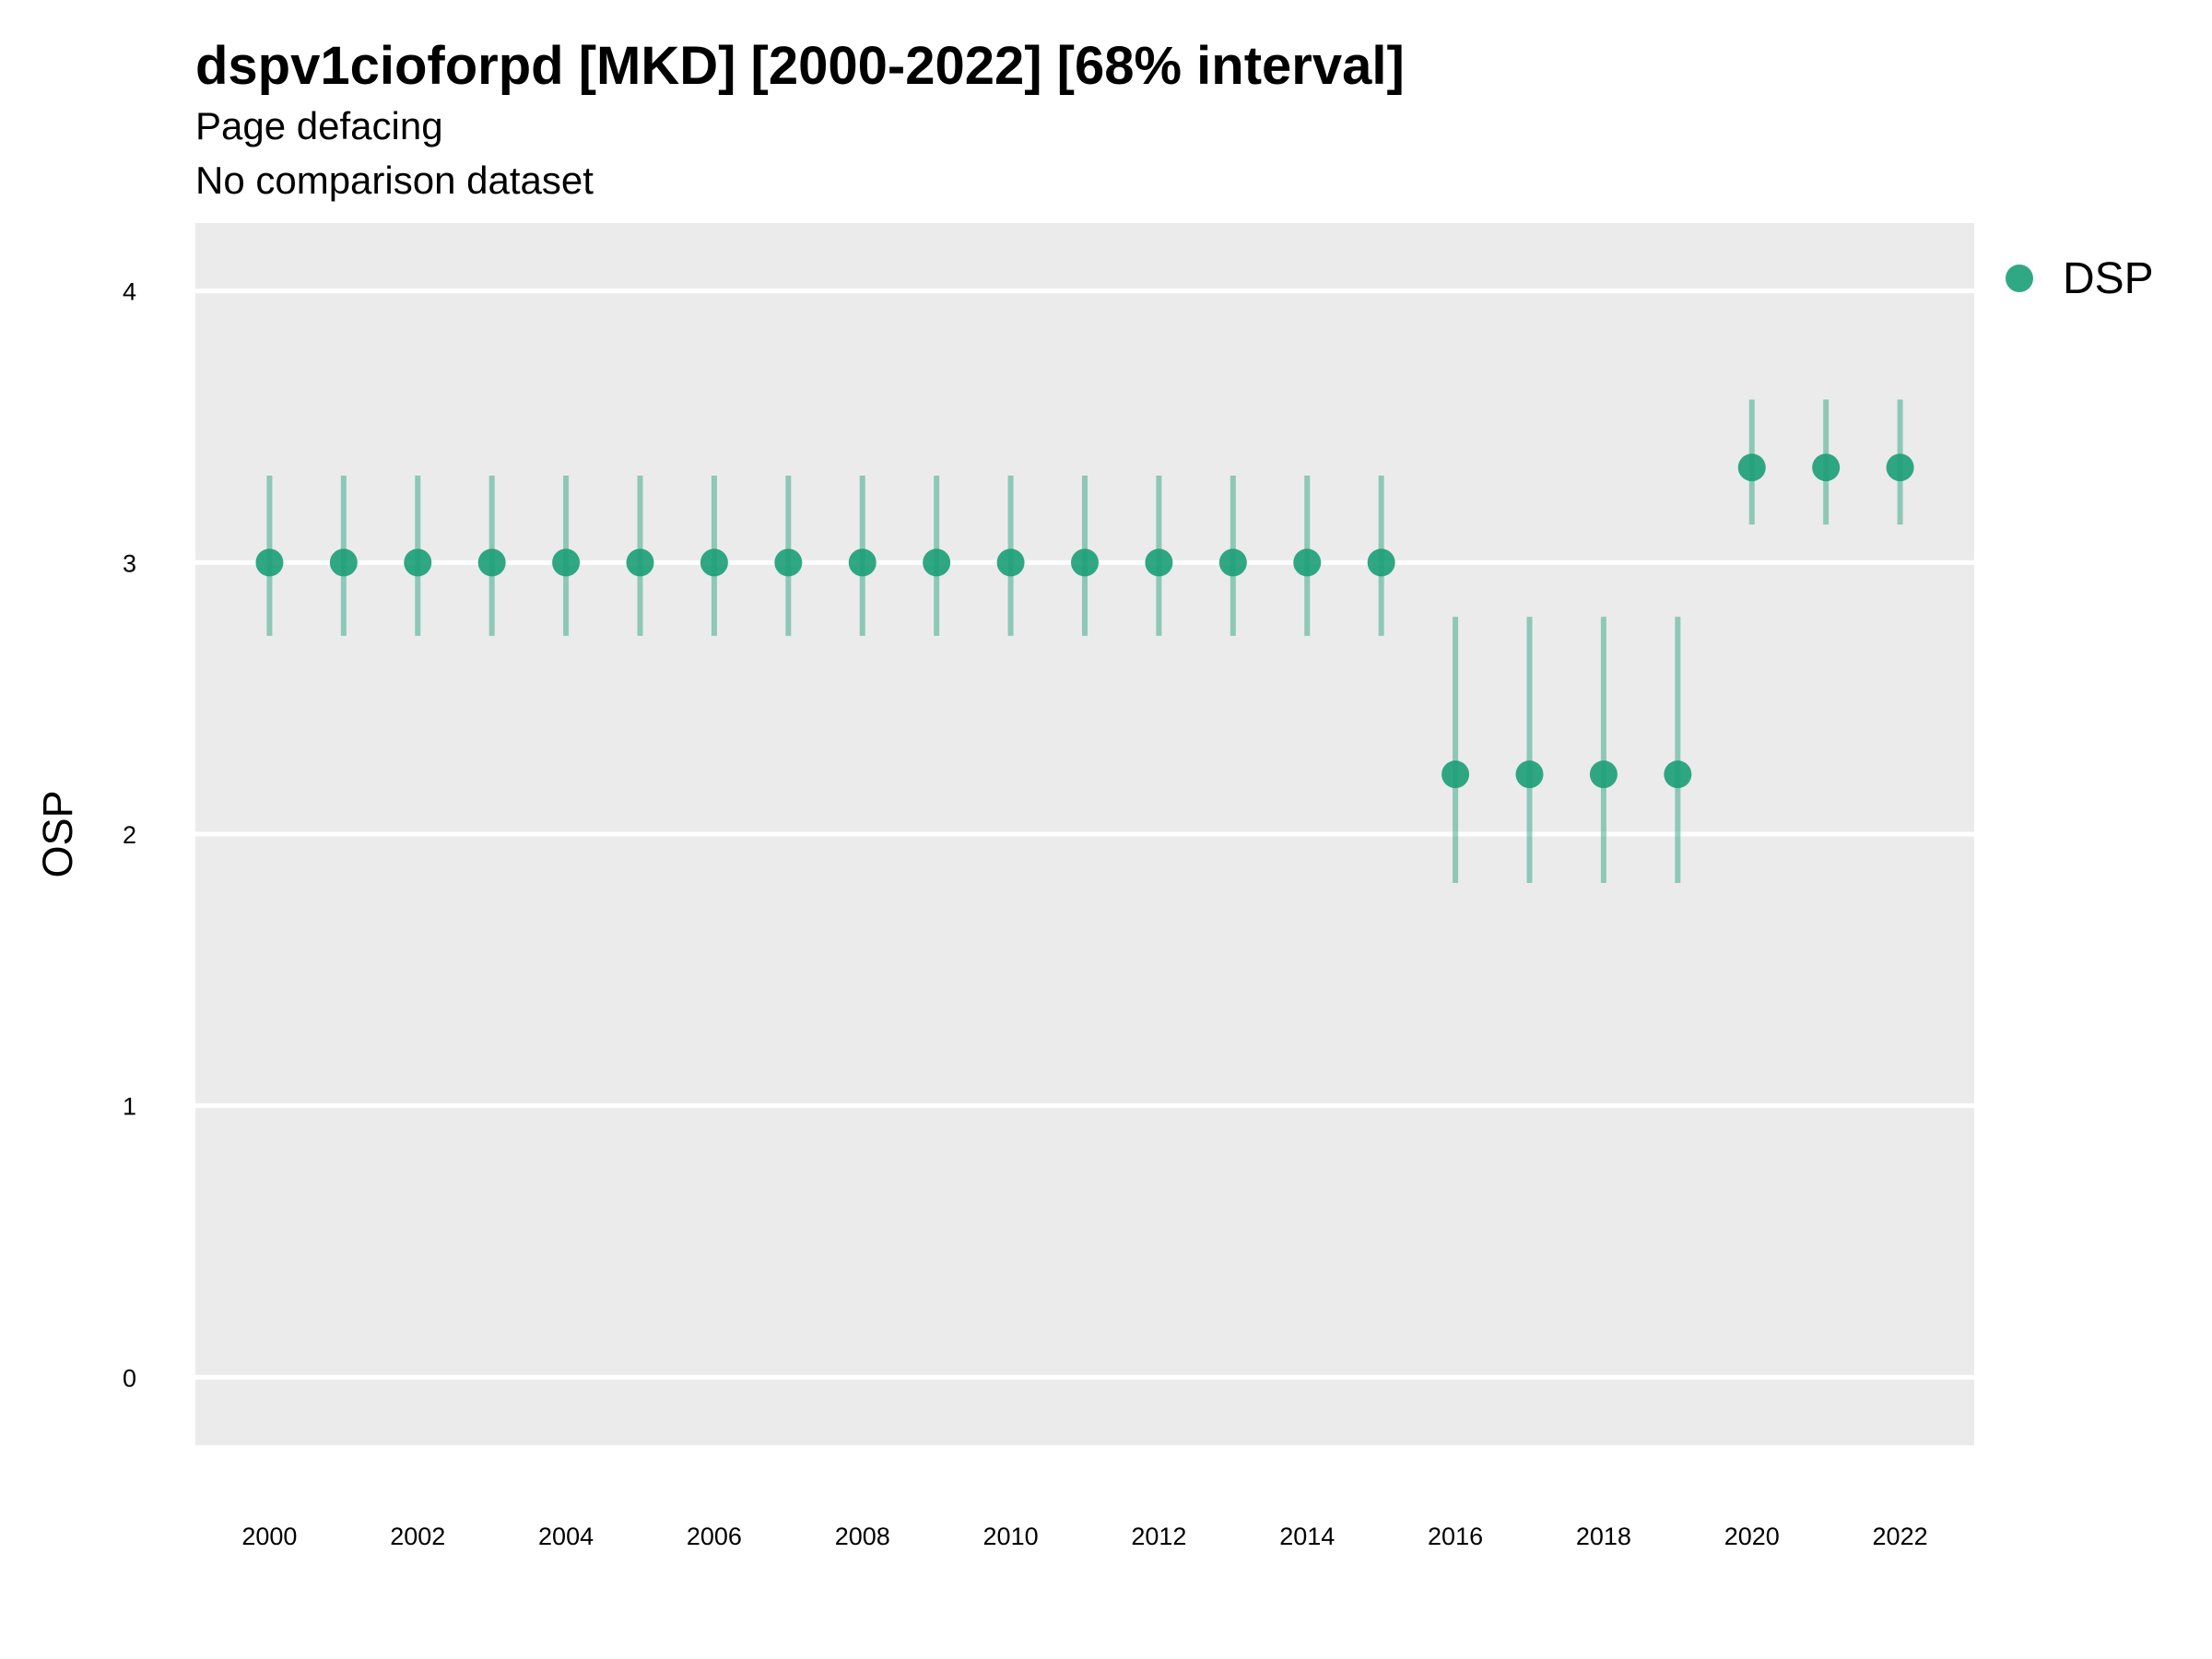  I want to click on chart-subtitle-line-2: No comparison dataset, so click(394, 180).